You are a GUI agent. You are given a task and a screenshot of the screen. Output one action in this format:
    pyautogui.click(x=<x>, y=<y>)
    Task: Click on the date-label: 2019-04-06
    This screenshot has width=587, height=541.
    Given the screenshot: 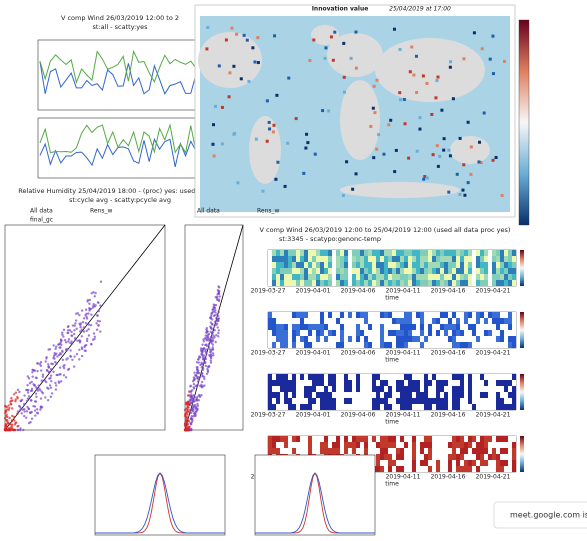 What is the action you would take?
    pyautogui.click(x=358, y=291)
    